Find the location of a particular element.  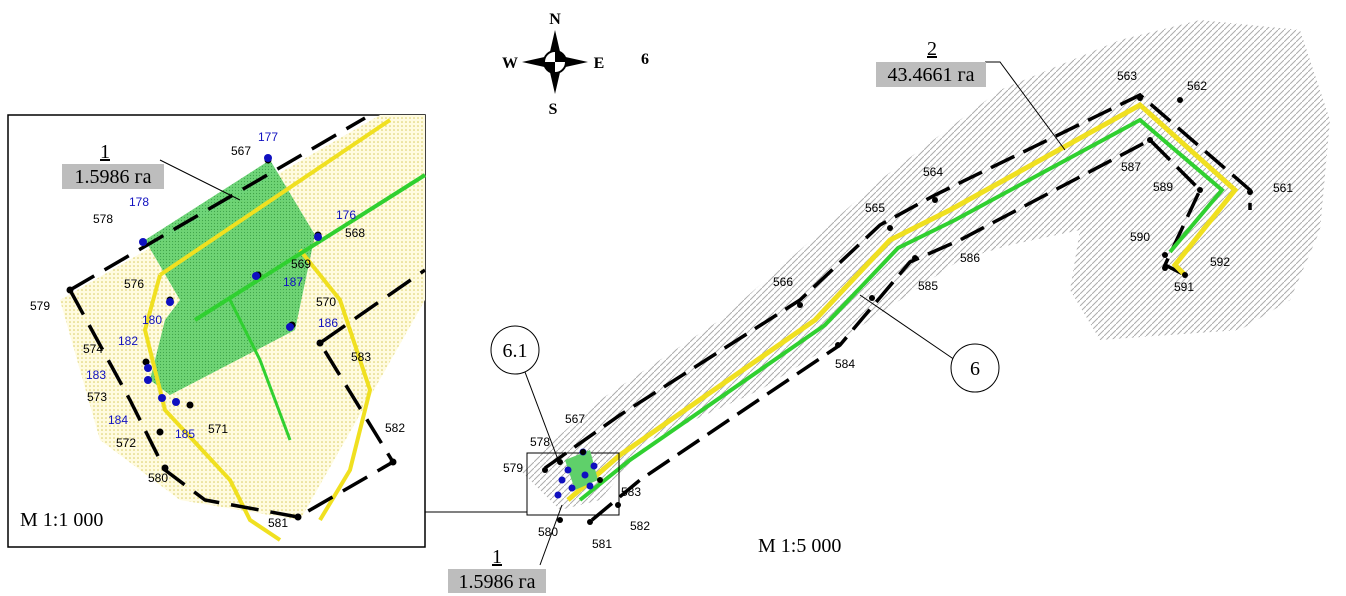

sheet-number: 6 is located at coordinates (645, 59).